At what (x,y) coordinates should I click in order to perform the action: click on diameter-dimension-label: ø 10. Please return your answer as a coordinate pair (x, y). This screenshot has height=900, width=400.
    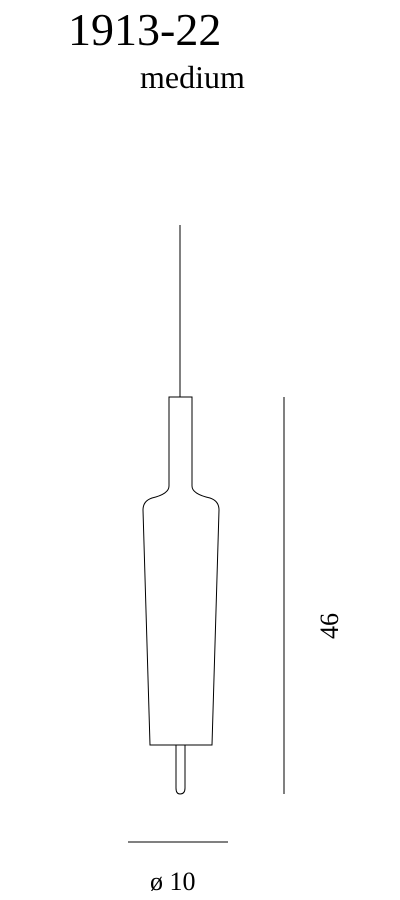
    Looking at the image, I should click on (173, 881).